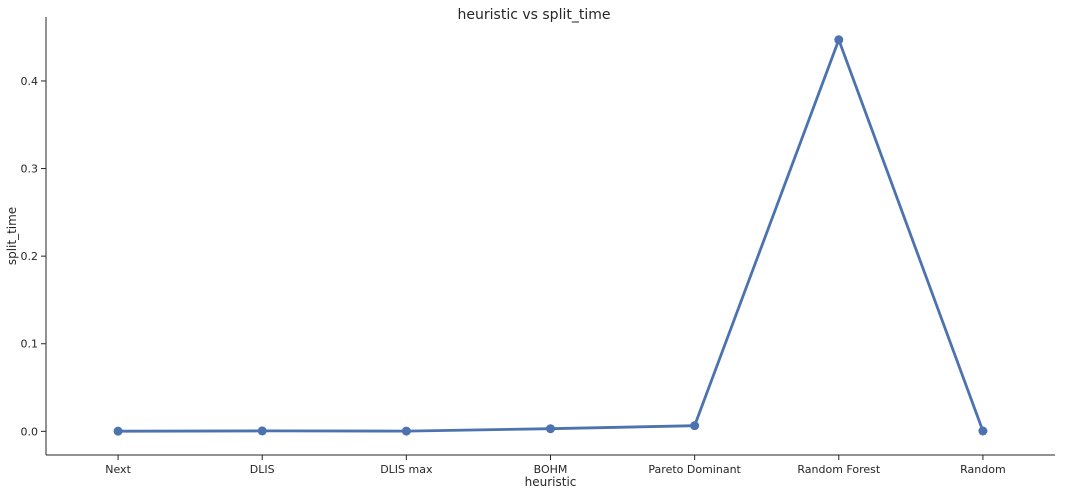  I want to click on x-tick-label: Pareto Dominant, so click(694, 469).